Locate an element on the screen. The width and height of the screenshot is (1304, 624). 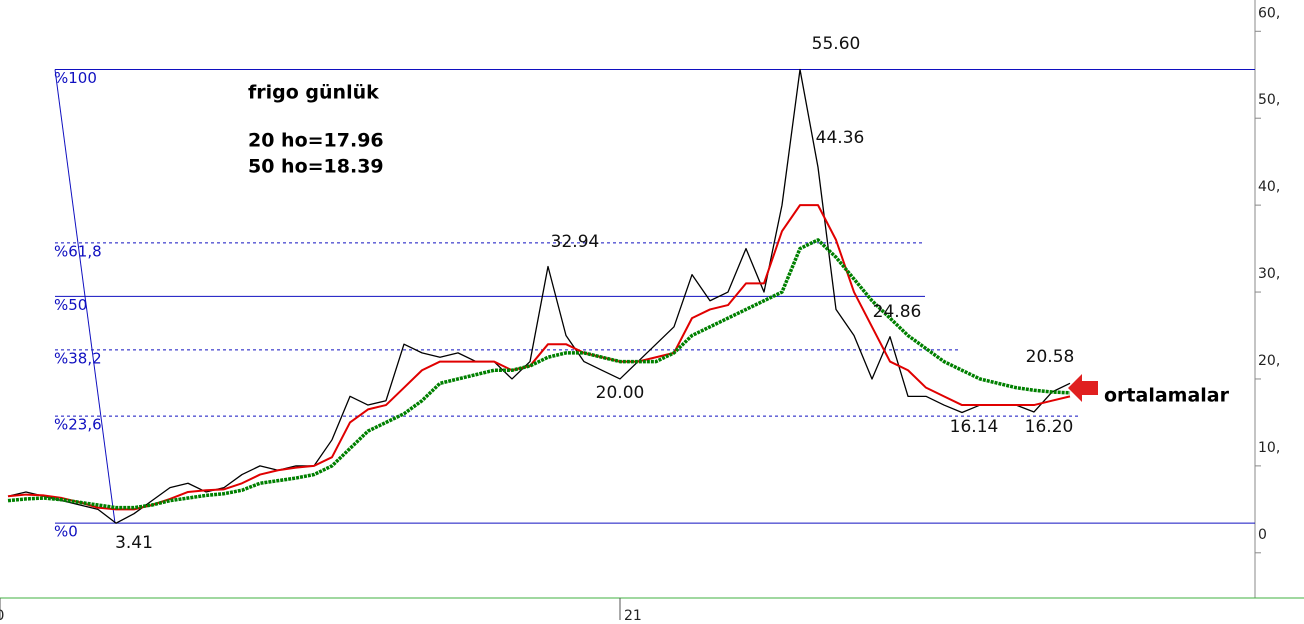
callout-arrow is located at coordinates (1083, 388).